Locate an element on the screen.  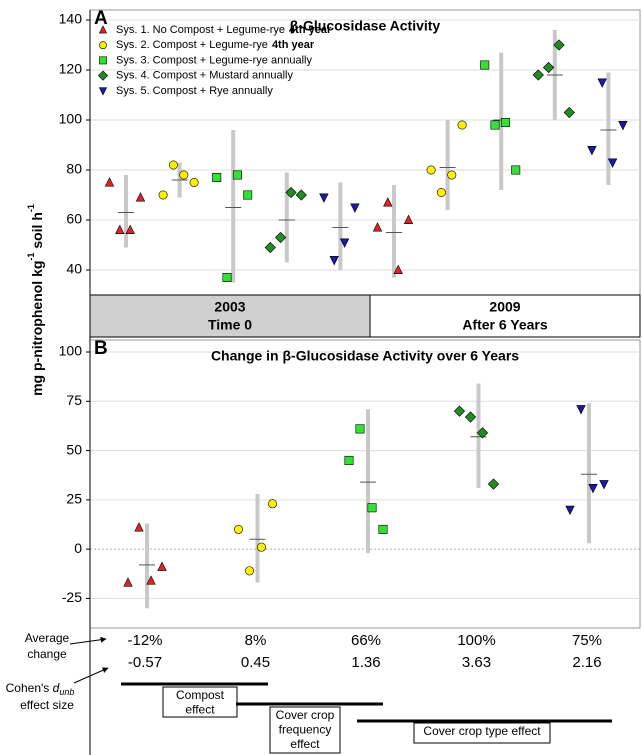
effect-size-value: 1.36 is located at coordinates (365, 662).